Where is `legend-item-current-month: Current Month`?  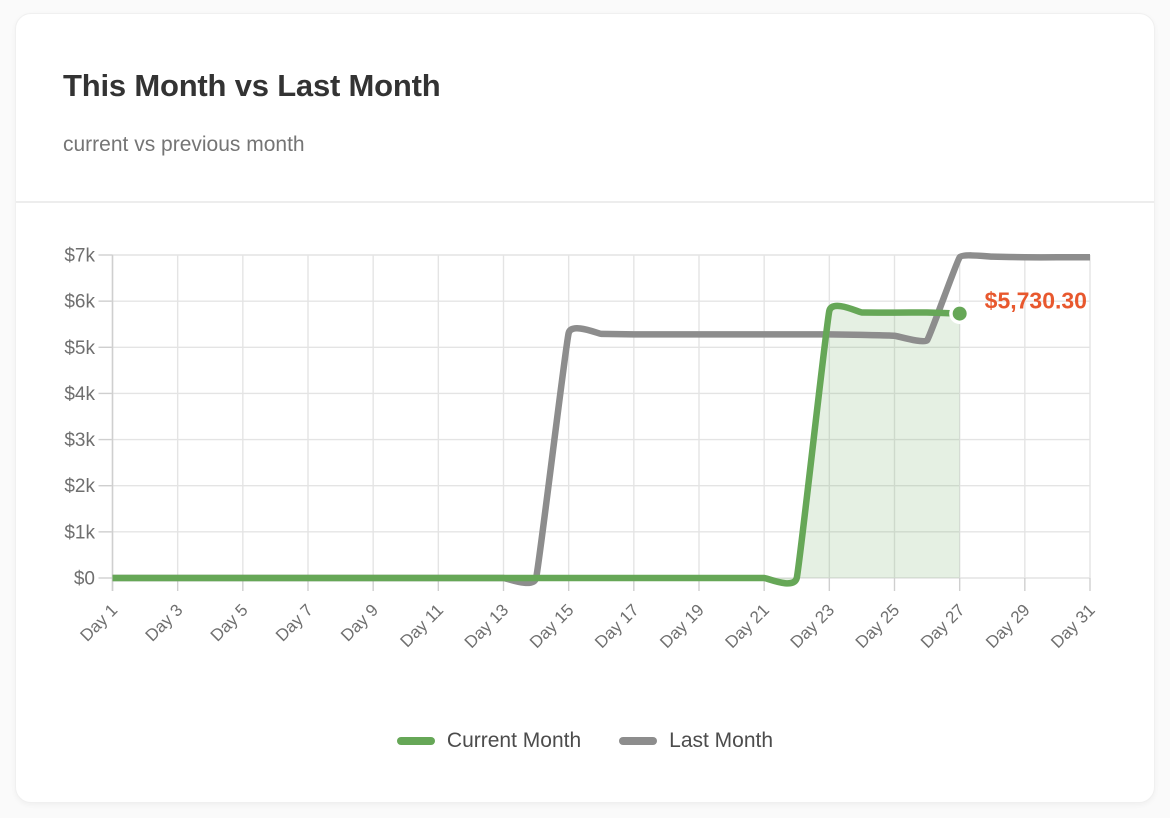 legend-item-current-month: Current Month is located at coordinates (489, 741).